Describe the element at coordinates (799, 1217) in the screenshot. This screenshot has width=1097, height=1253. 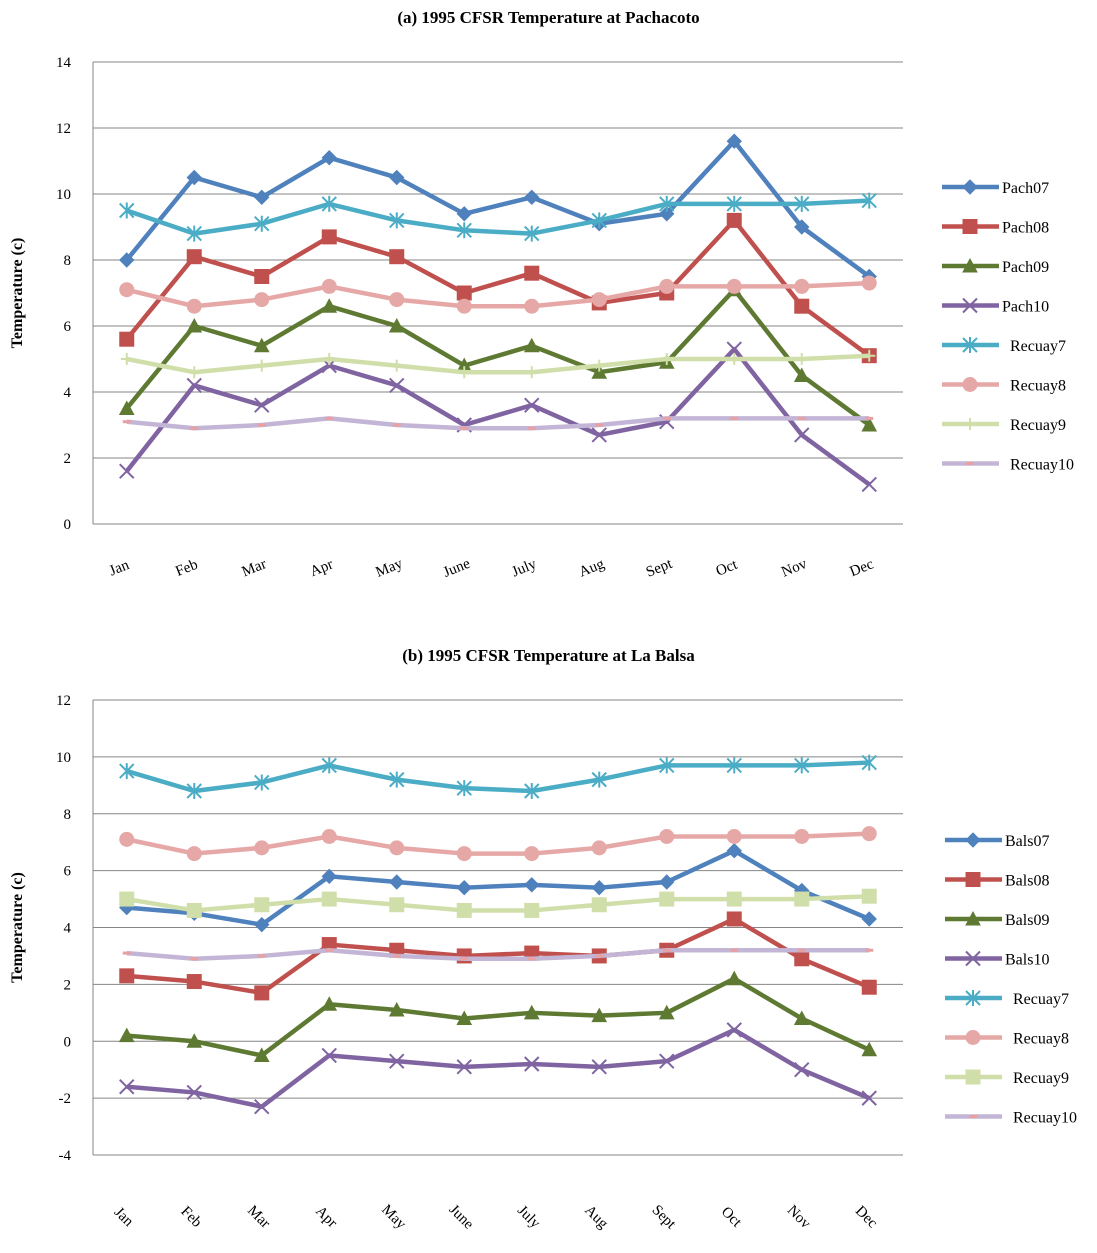
I see `x-tick-label: Nov` at that location.